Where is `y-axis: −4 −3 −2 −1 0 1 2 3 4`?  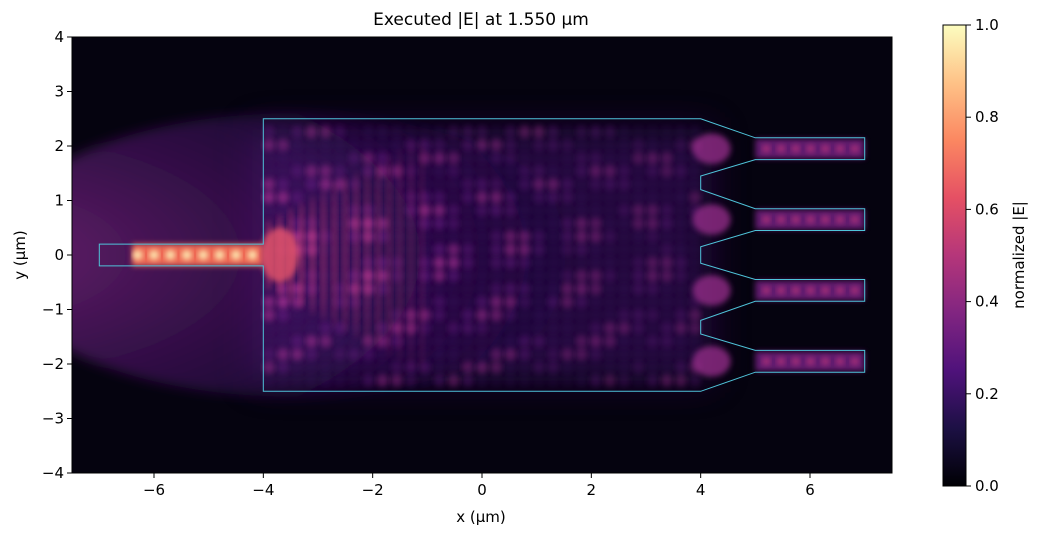 y-axis: −4 −3 −2 −1 0 1 2 3 4 is located at coordinates (57, 255).